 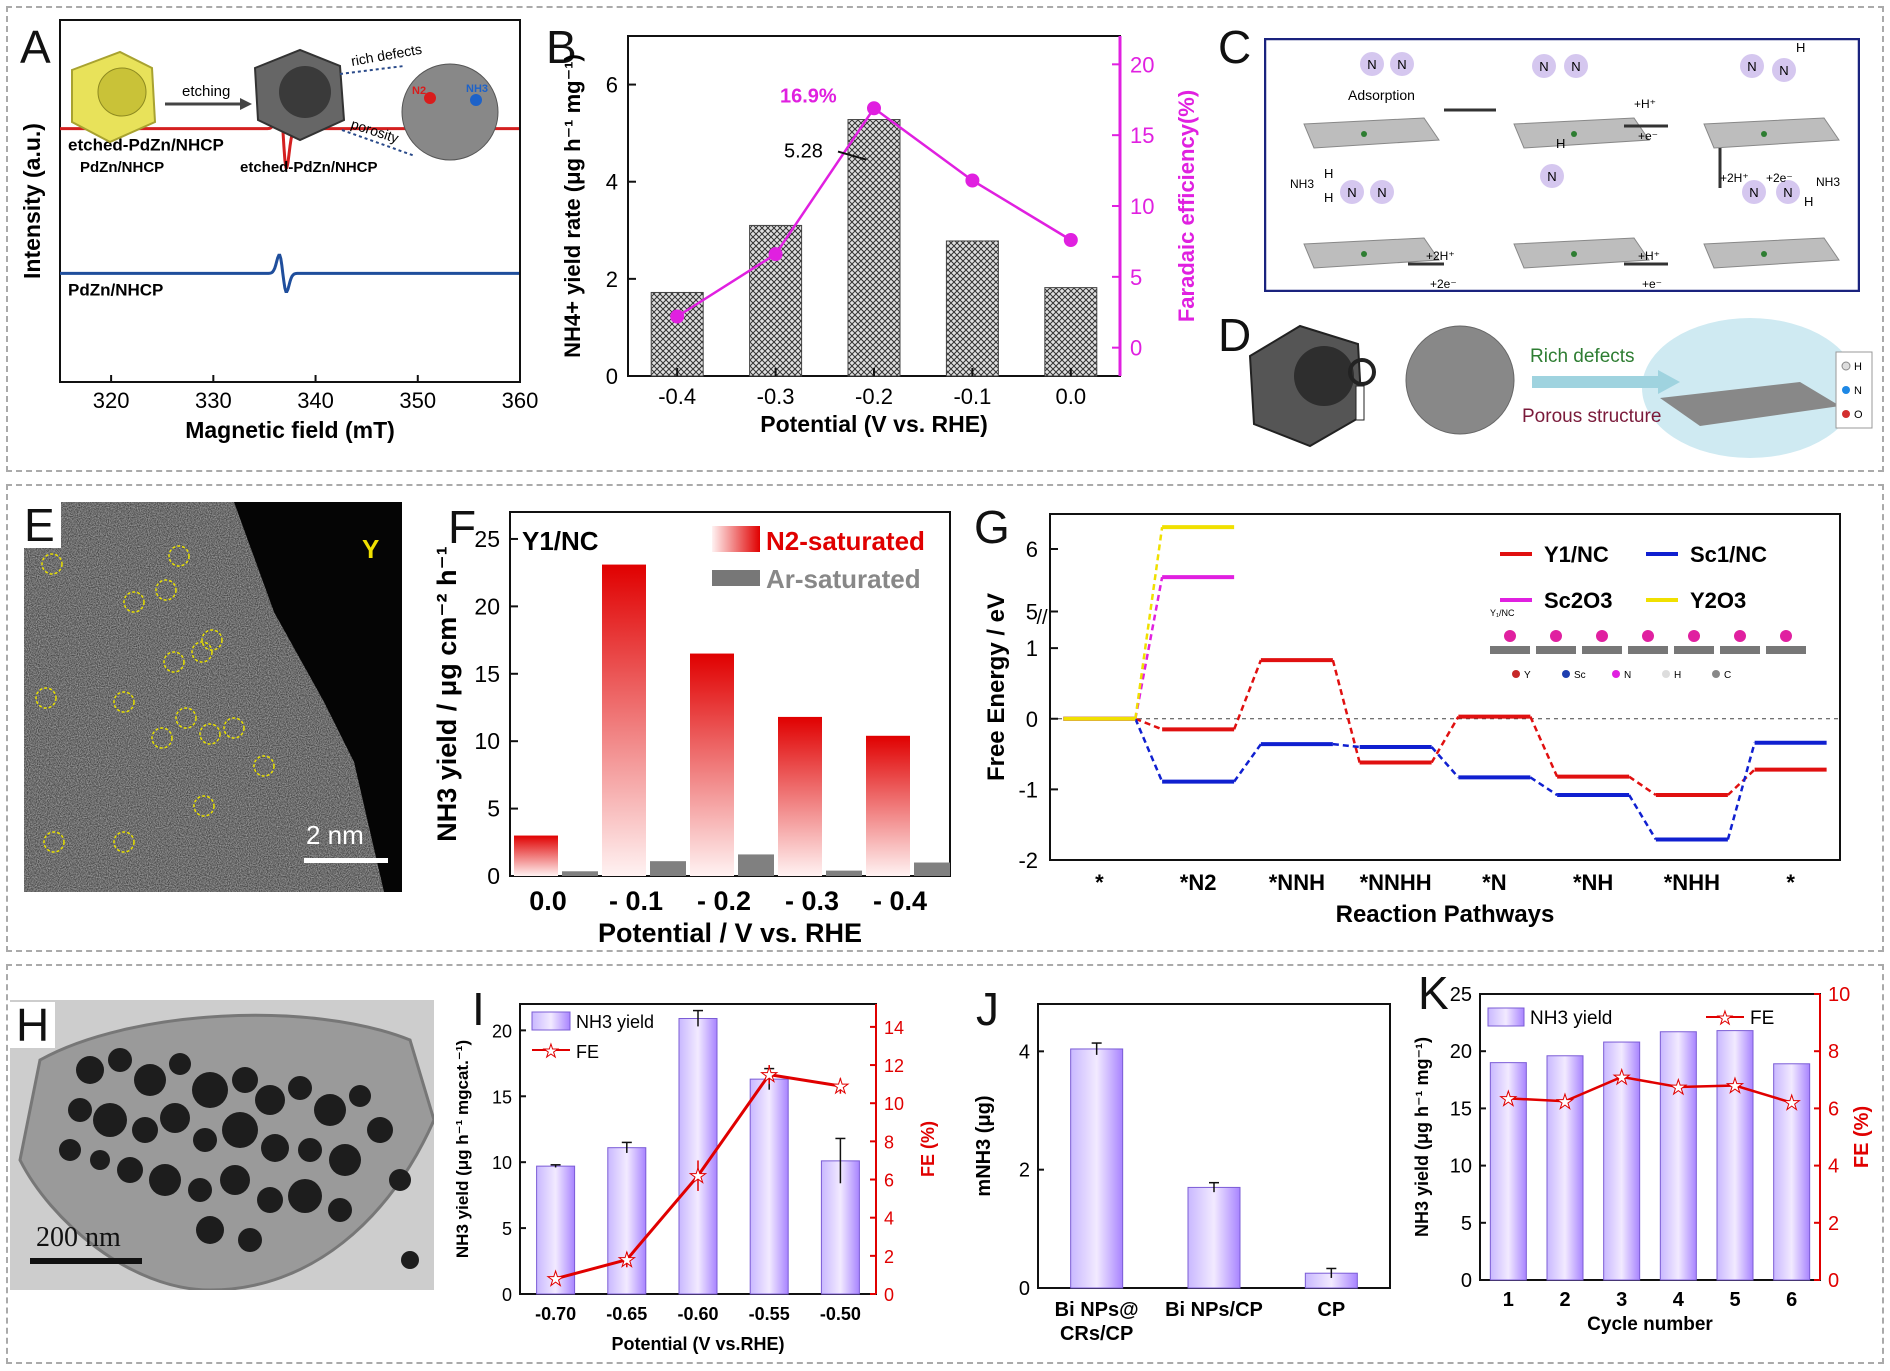 I want to click on panel-label-d: D, so click(x=1235, y=335).